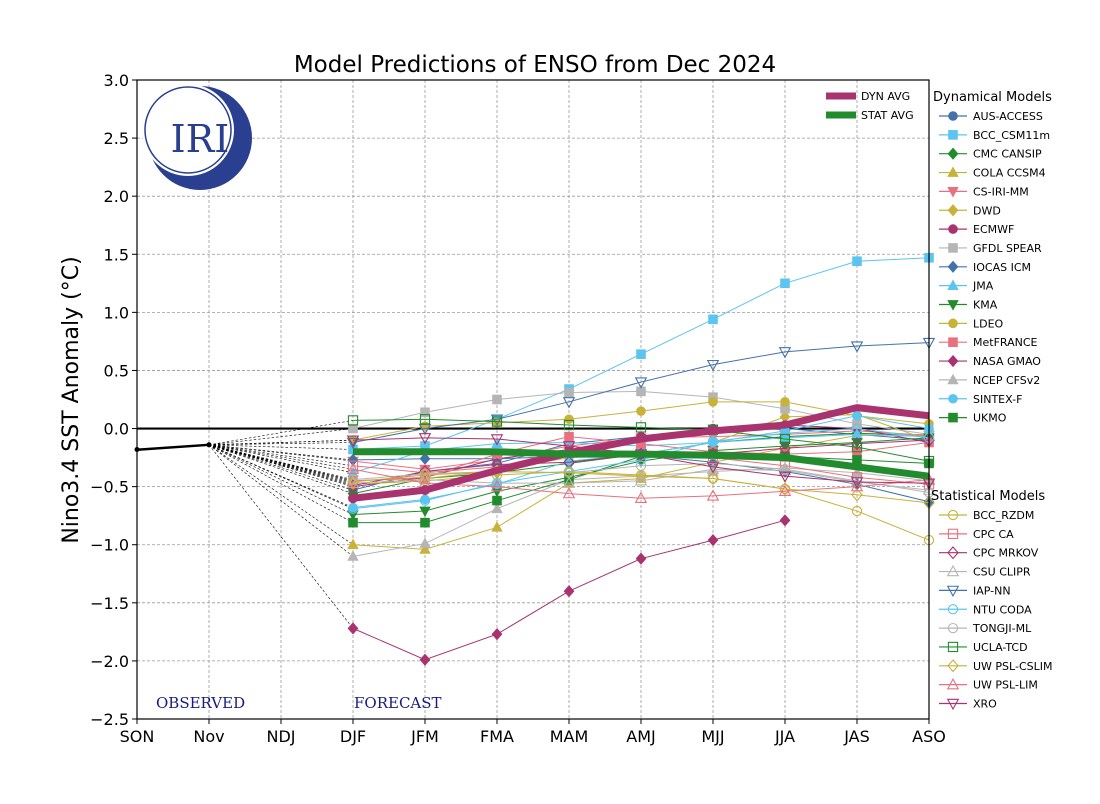 This screenshot has width=1100, height=804. Describe the element at coordinates (976, 534) in the screenshot. I see `legend-item-cpc-ca: CPC CA` at that location.